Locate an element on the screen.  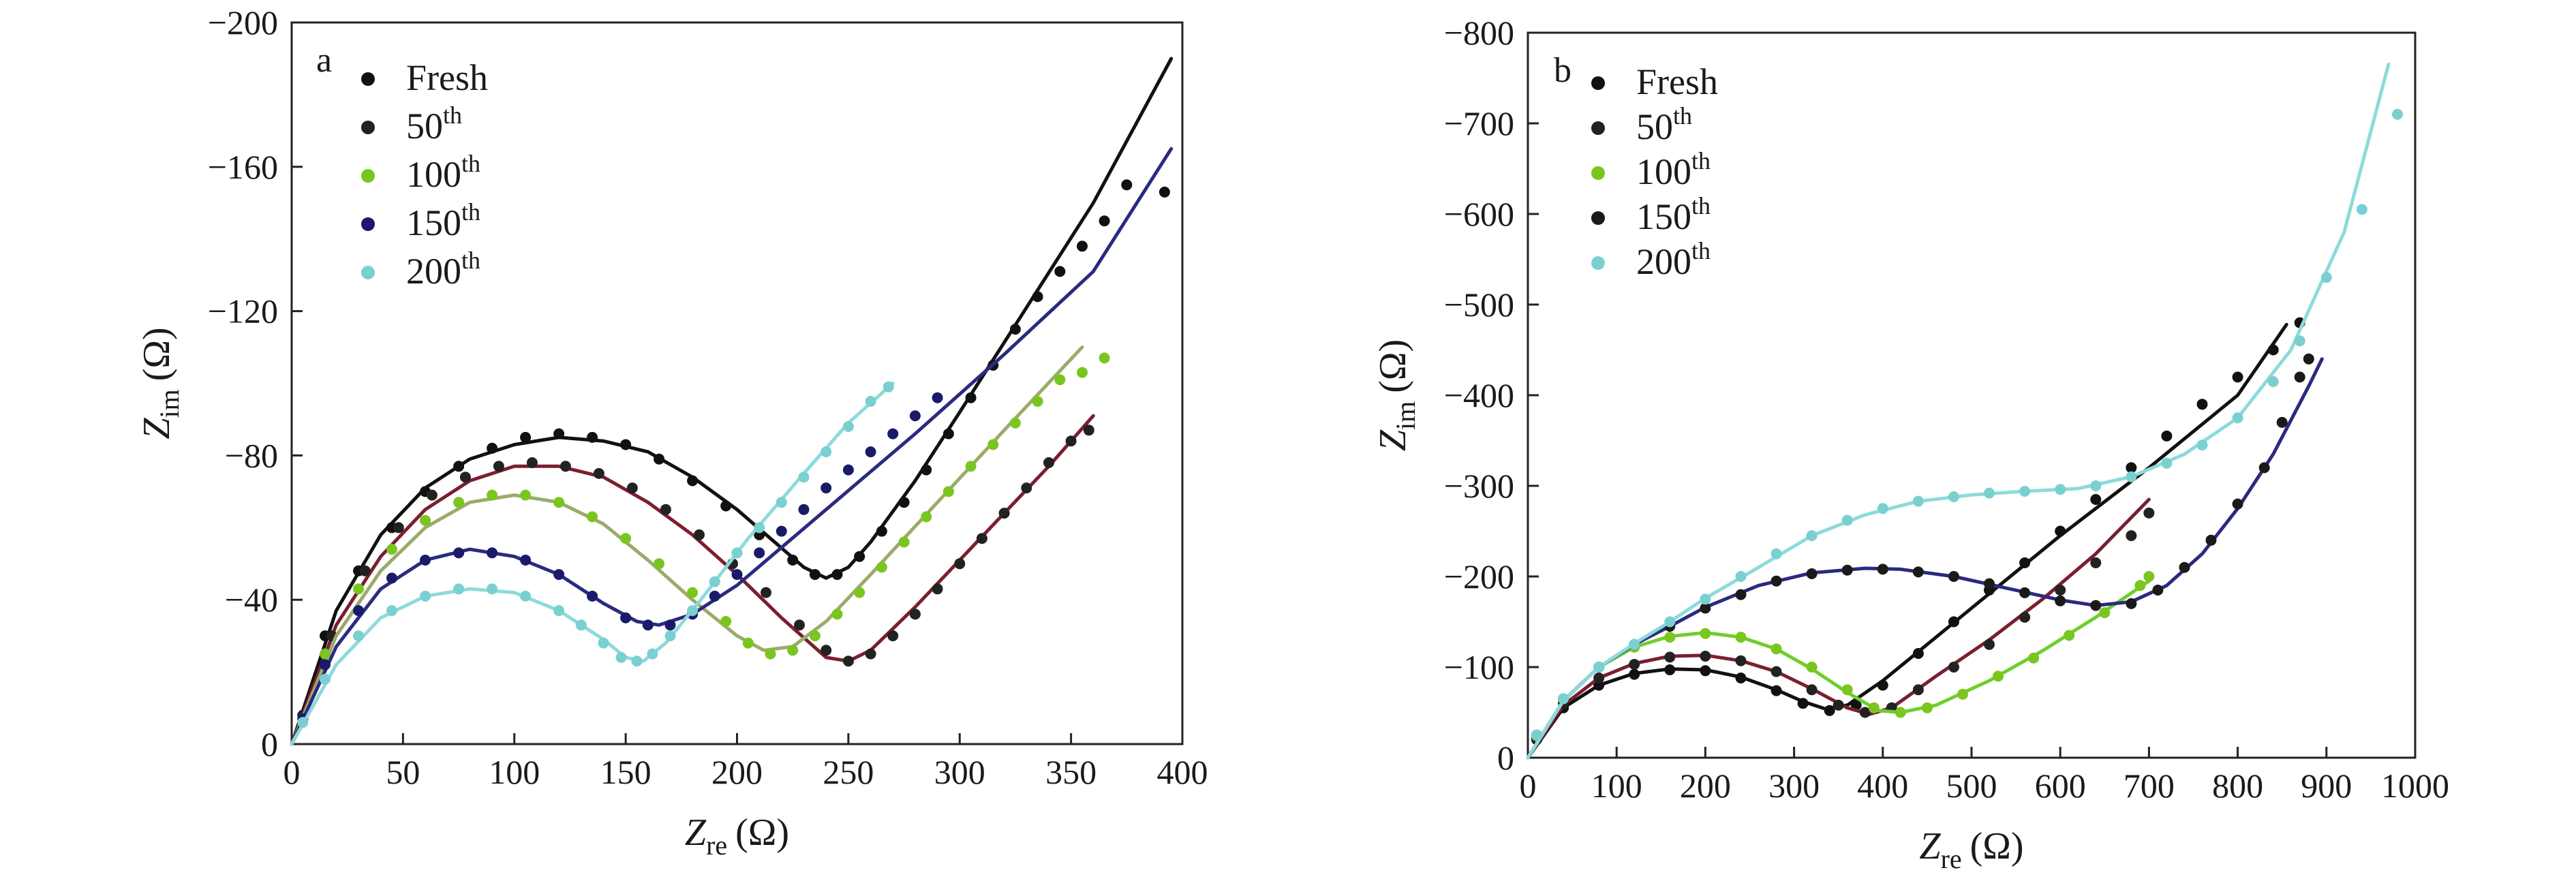
panel-a-y-tick-label: −160 is located at coordinates (243, 167).